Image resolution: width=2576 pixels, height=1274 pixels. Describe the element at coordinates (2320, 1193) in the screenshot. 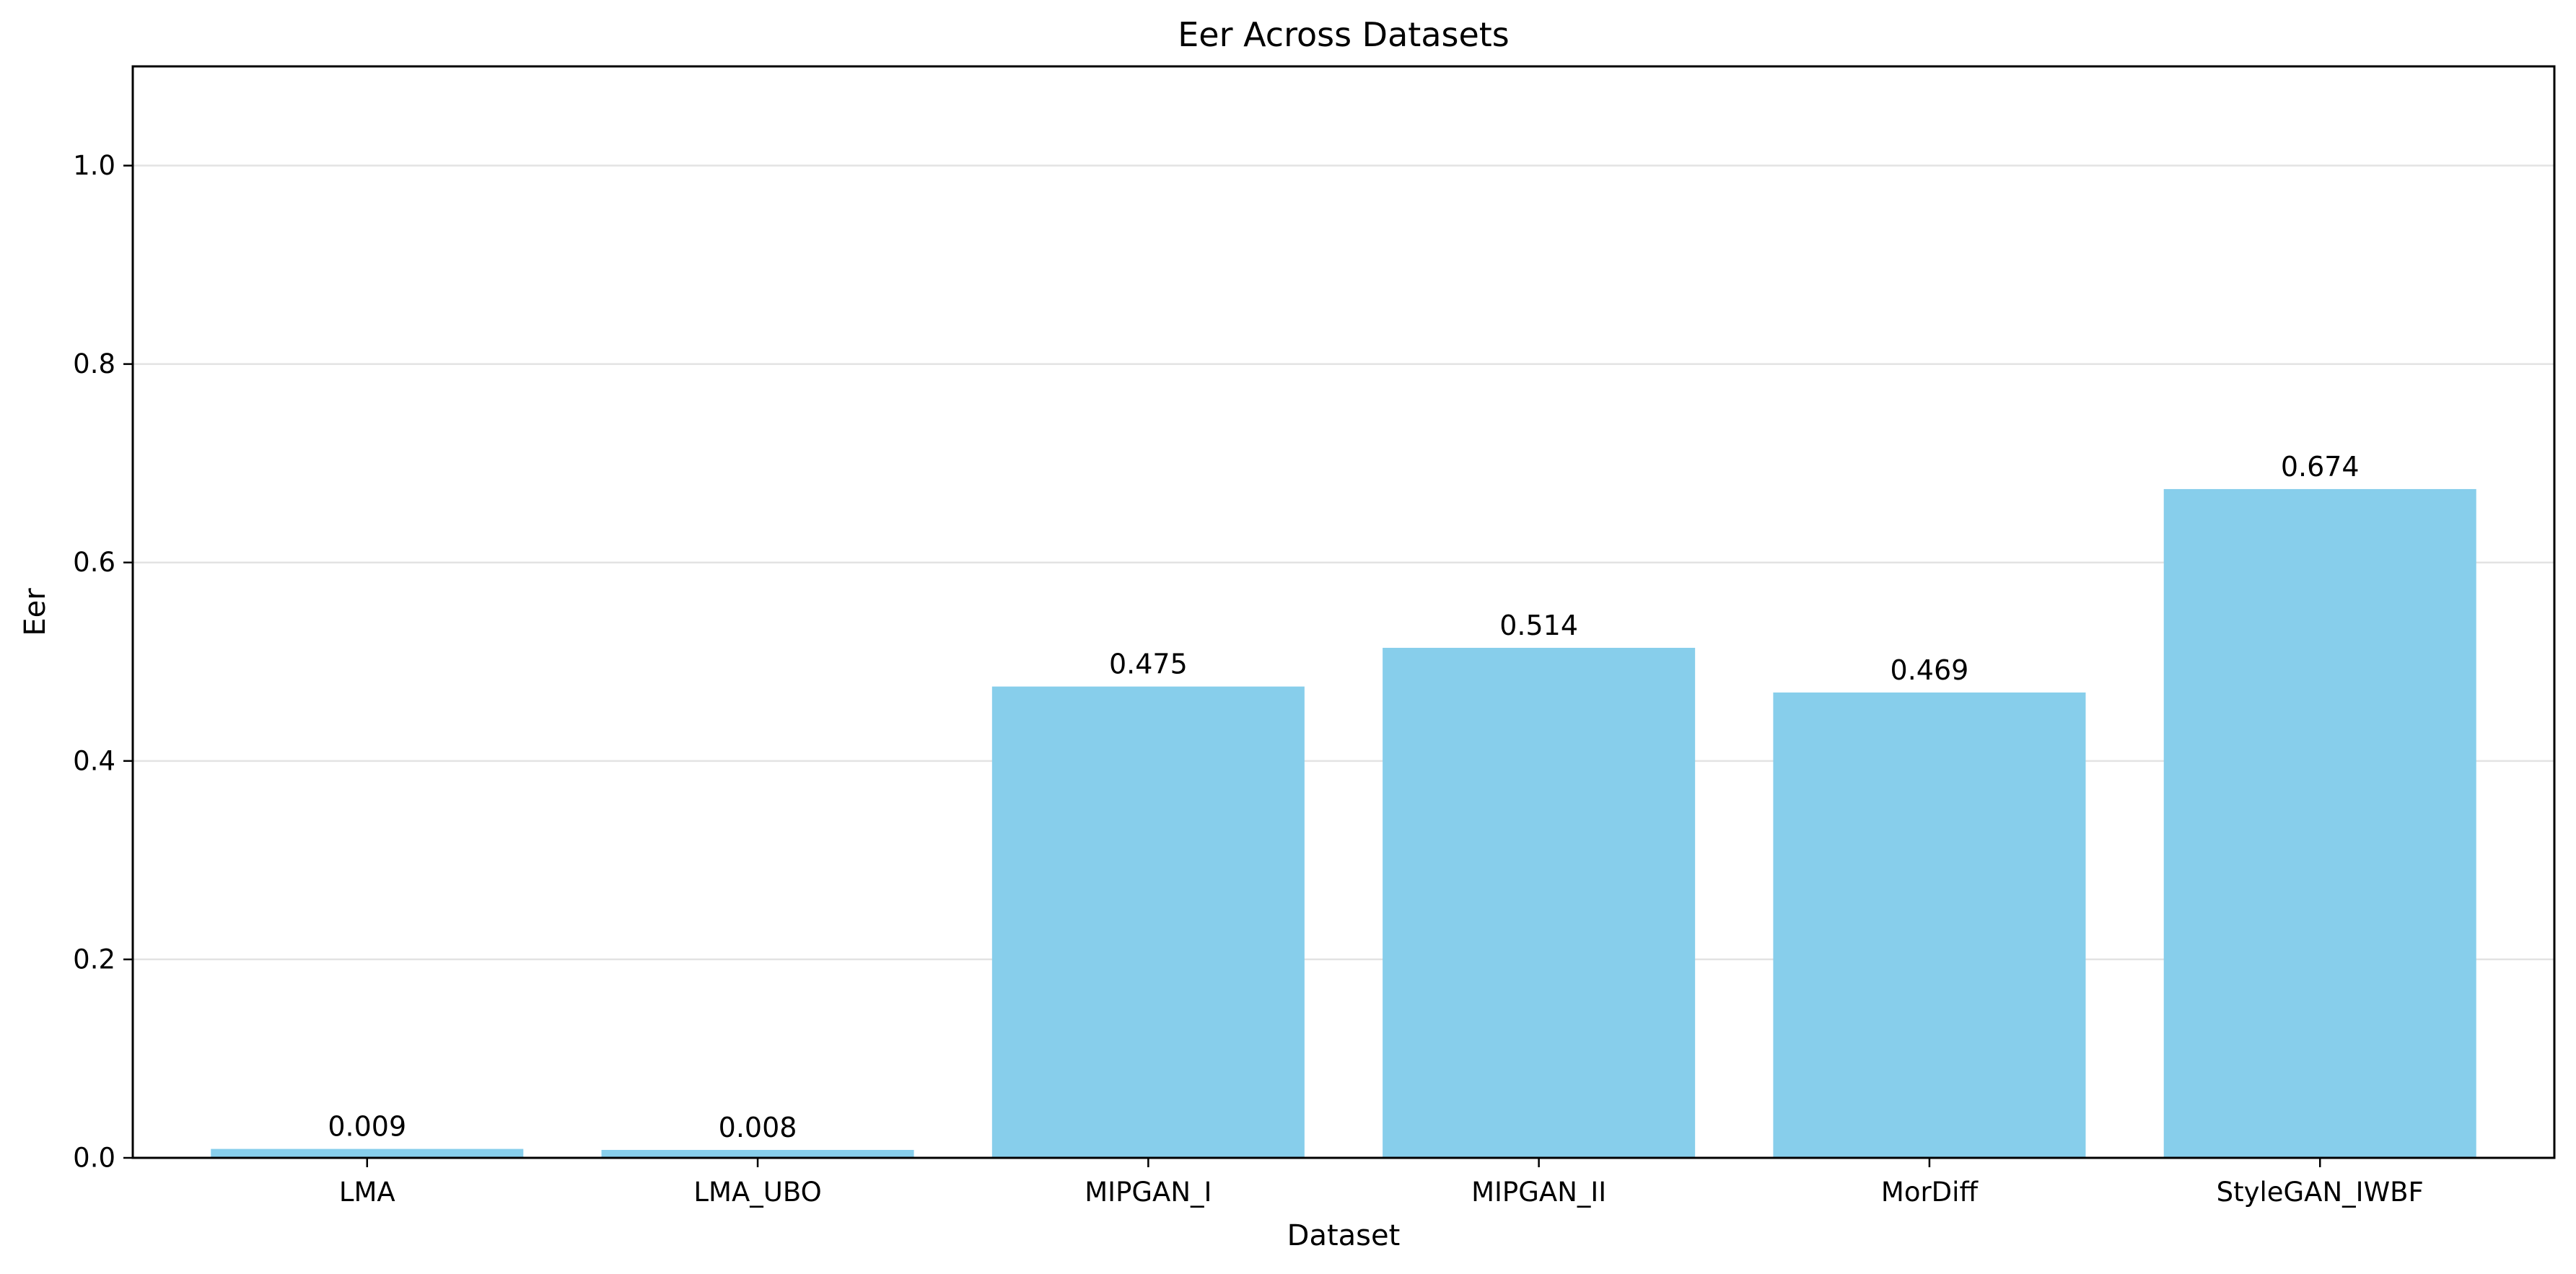

I see `x-tick-label: StyleGAN_IWBF` at that location.